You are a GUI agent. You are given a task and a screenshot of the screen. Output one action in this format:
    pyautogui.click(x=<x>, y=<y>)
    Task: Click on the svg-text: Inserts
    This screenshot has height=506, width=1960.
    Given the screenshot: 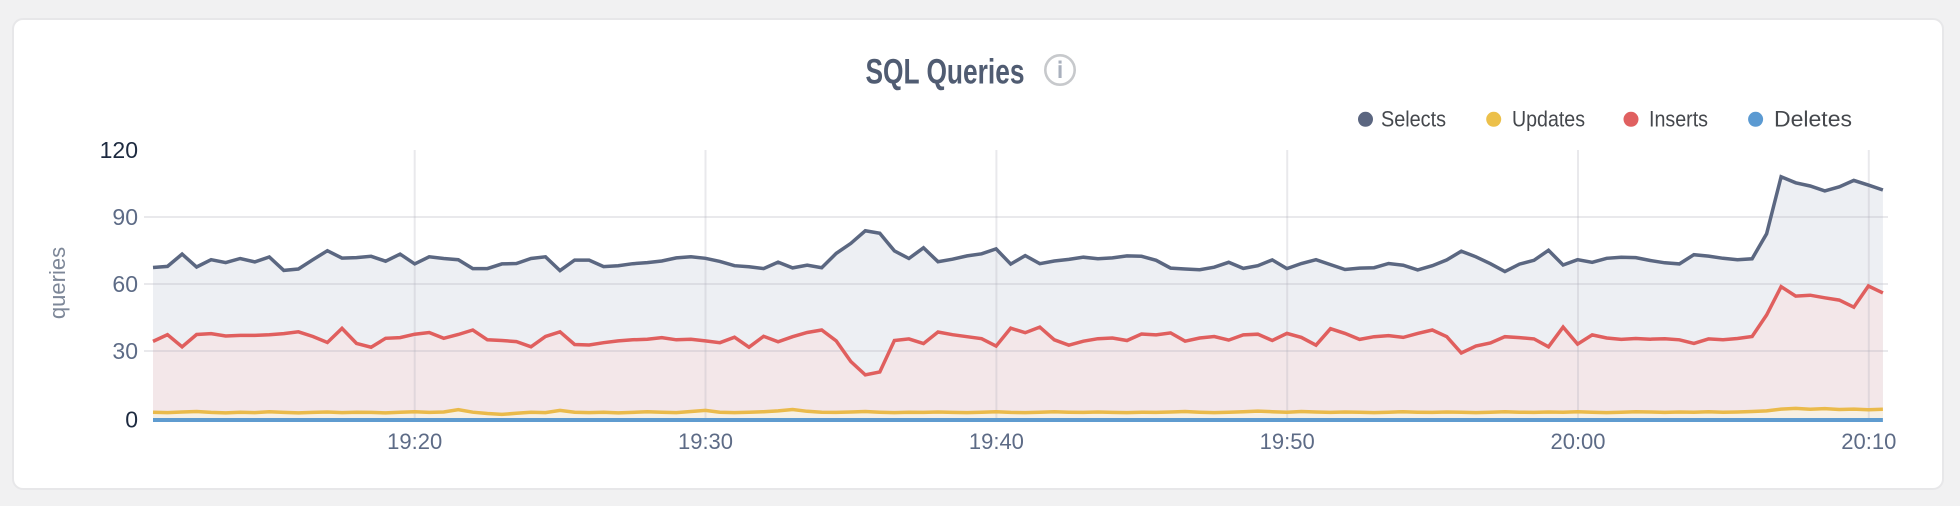 What is the action you would take?
    pyautogui.click(x=1678, y=119)
    